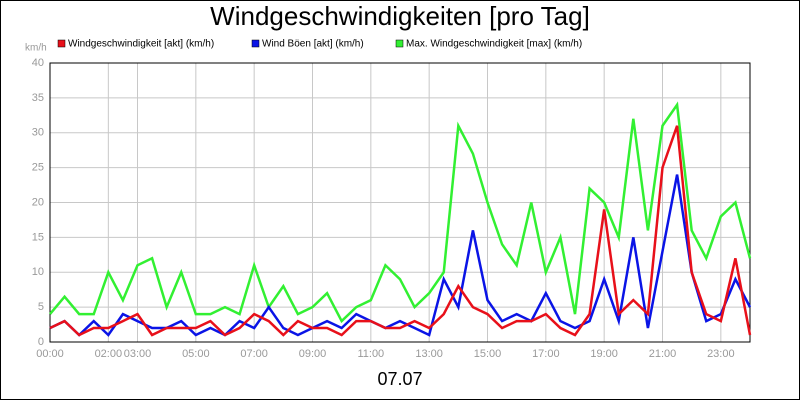  Describe the element at coordinates (138, 354) in the screenshot. I see `x-tick-label: 03:00` at that location.